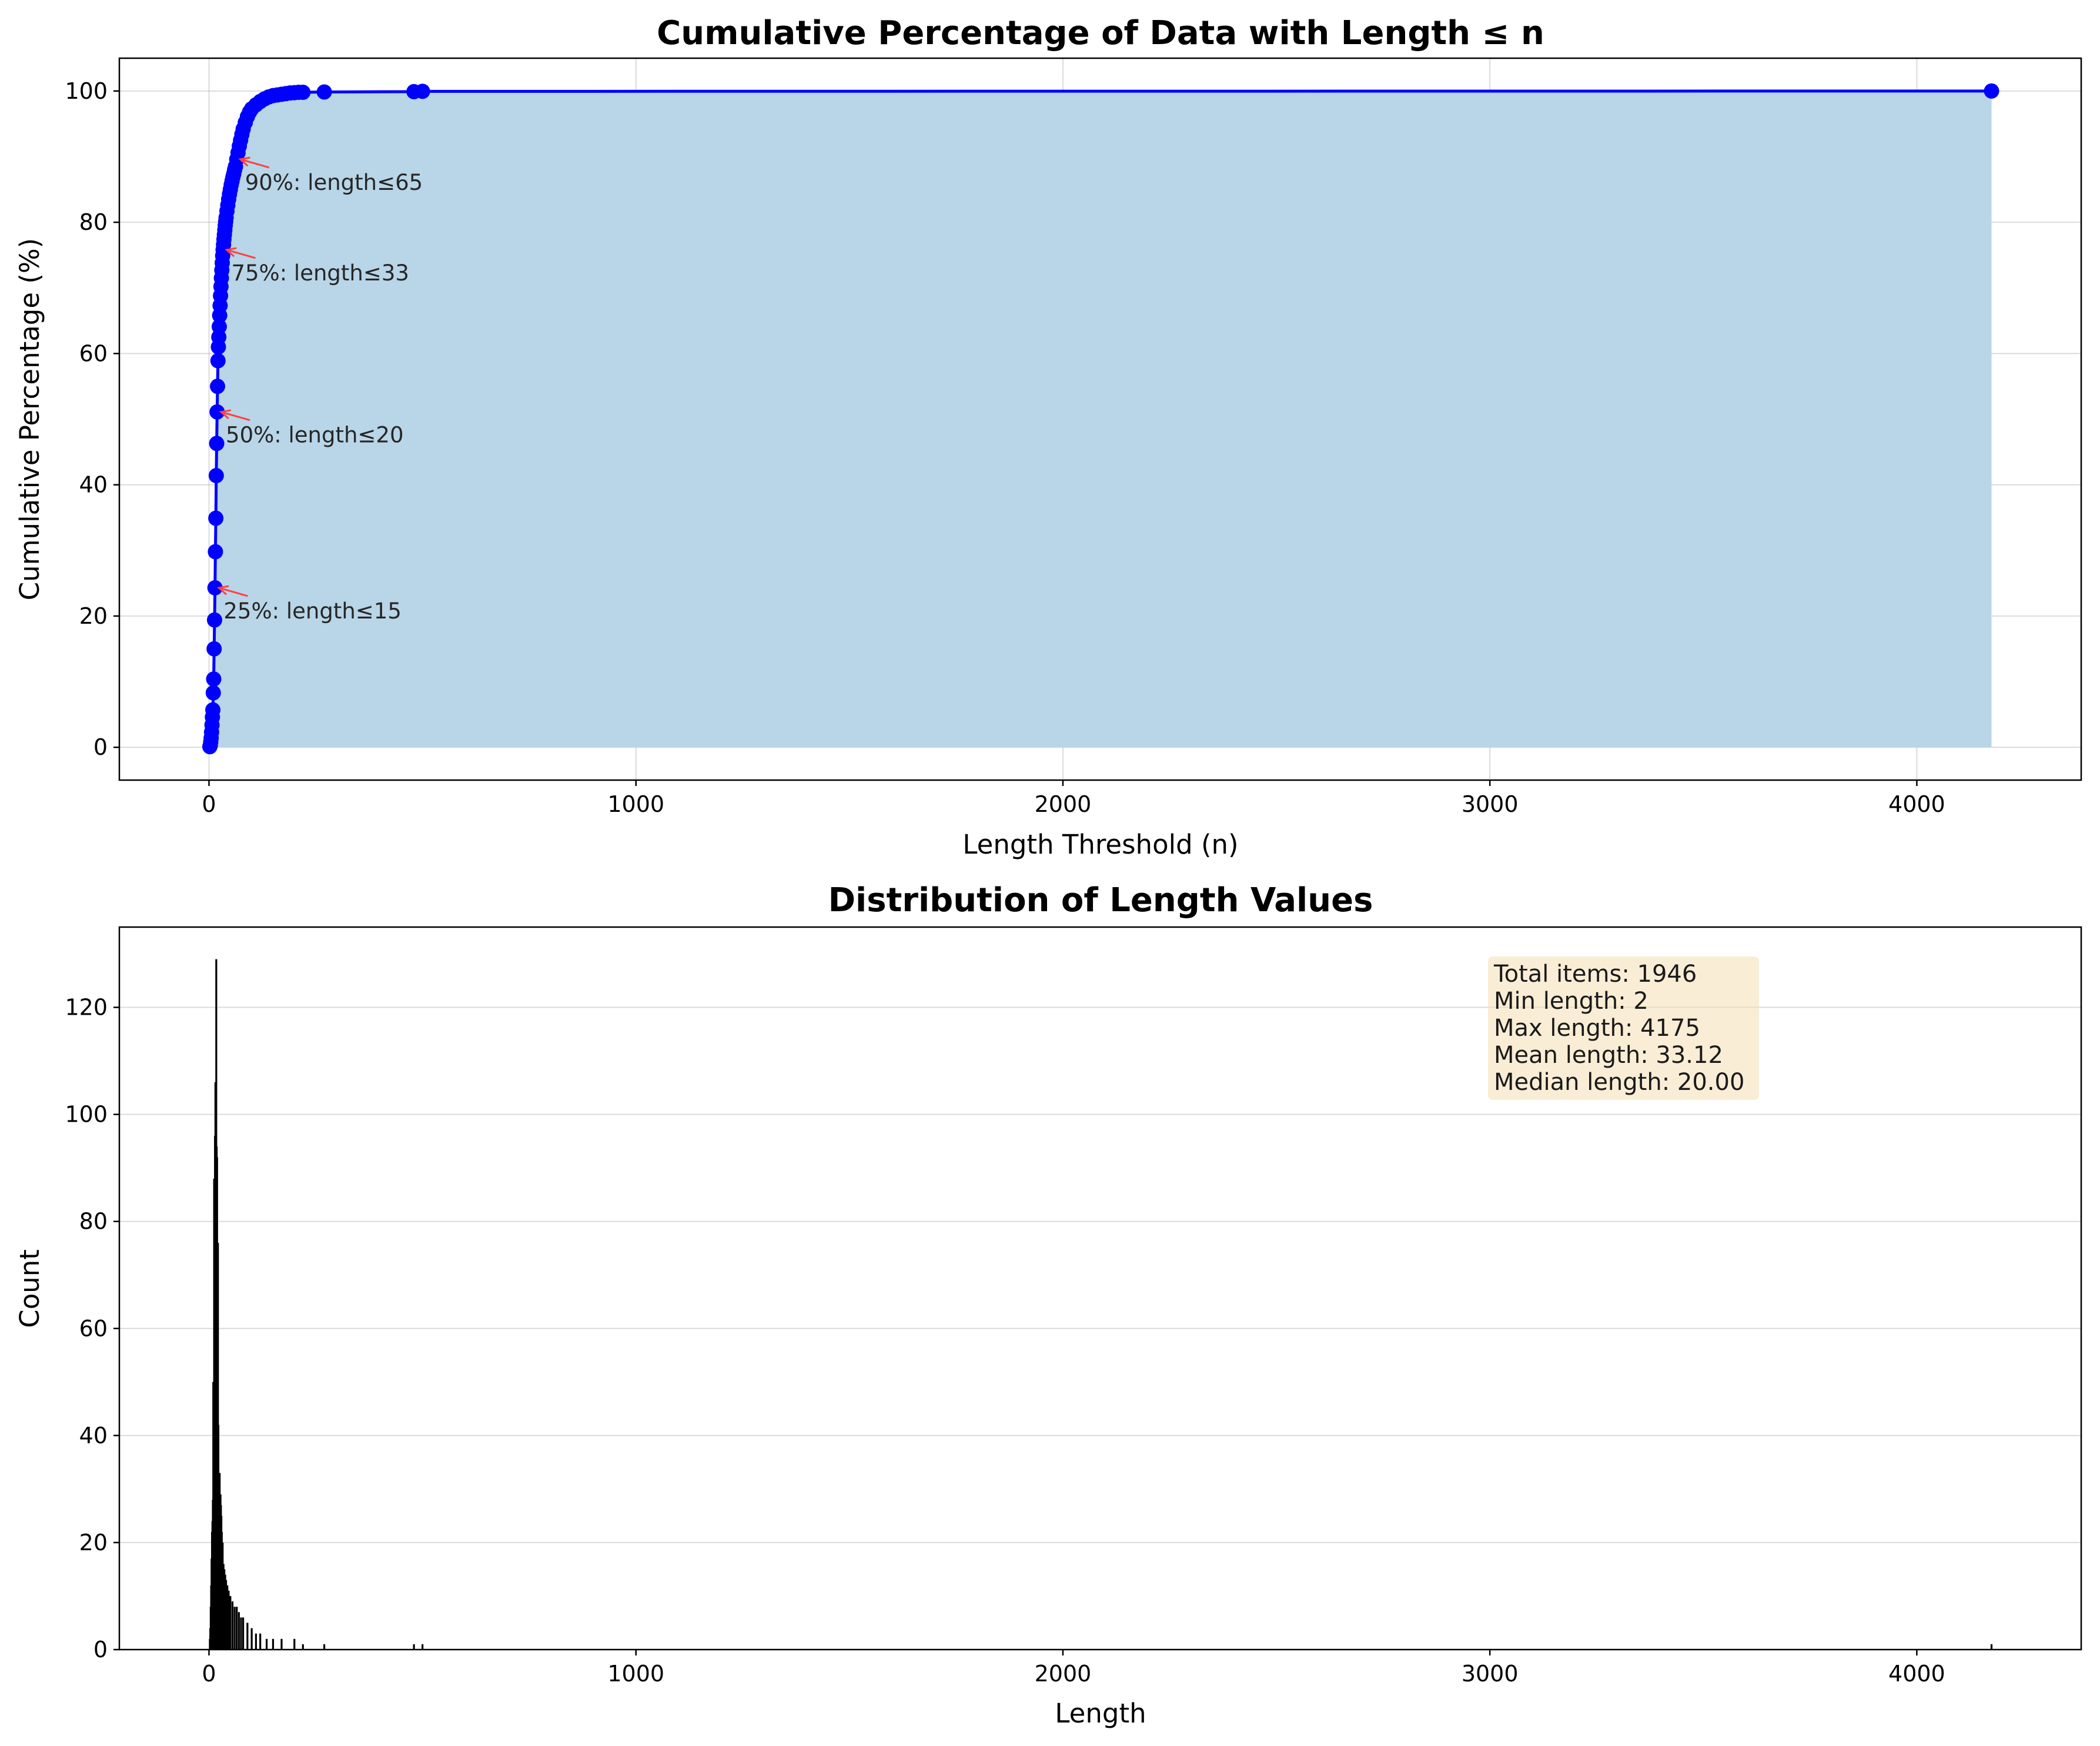 The image size is (2100, 1746). I want to click on cumulative-x-tick-label: 1000, so click(635, 804).